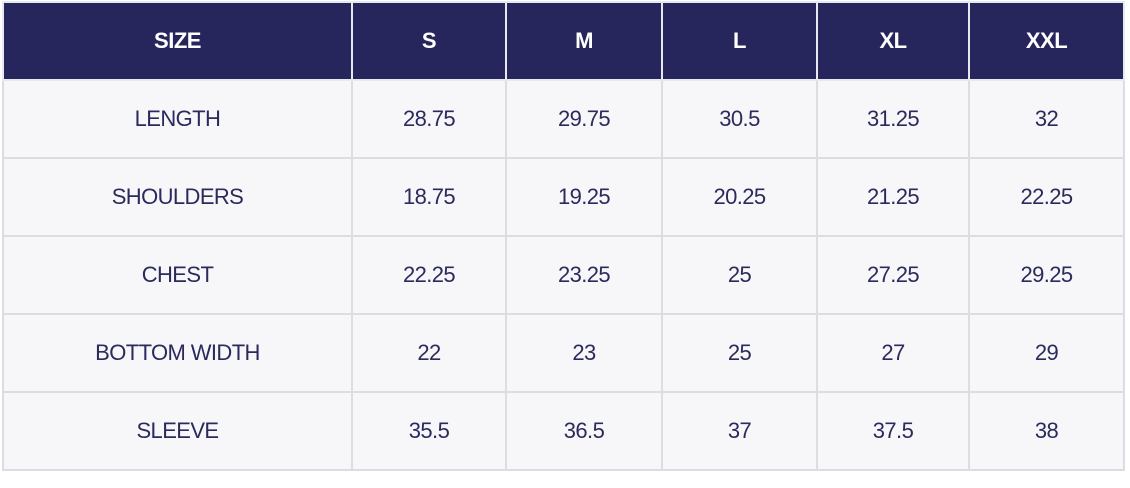  I want to click on header-label: SIZE, so click(177, 41).